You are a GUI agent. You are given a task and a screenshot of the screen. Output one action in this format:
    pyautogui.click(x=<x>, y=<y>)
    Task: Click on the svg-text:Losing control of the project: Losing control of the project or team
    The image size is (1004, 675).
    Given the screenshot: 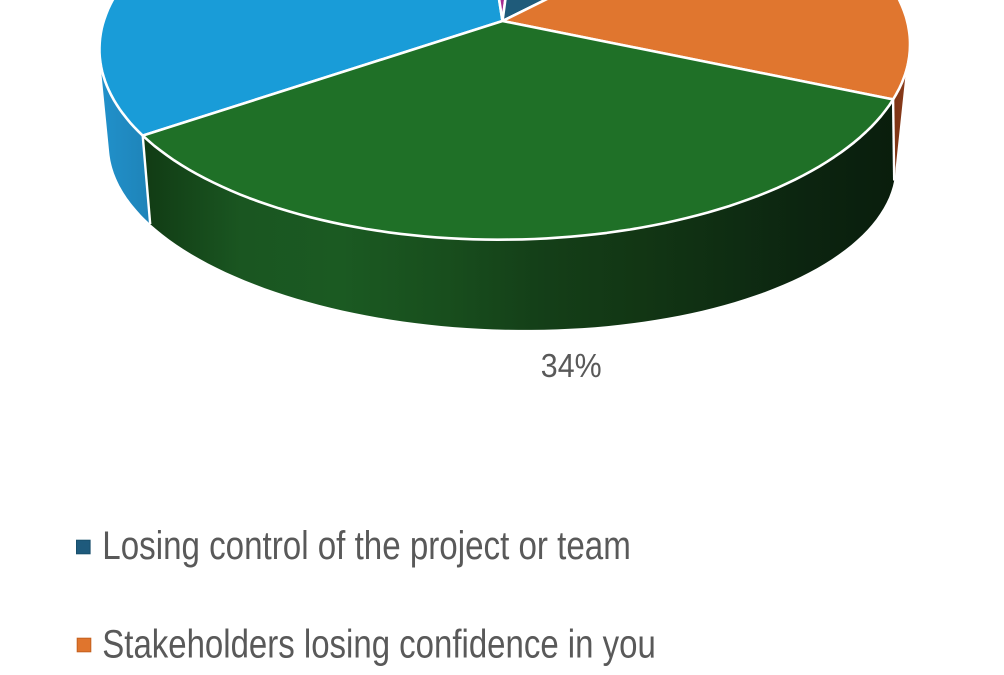 What is the action you would take?
    pyautogui.click(x=366, y=546)
    